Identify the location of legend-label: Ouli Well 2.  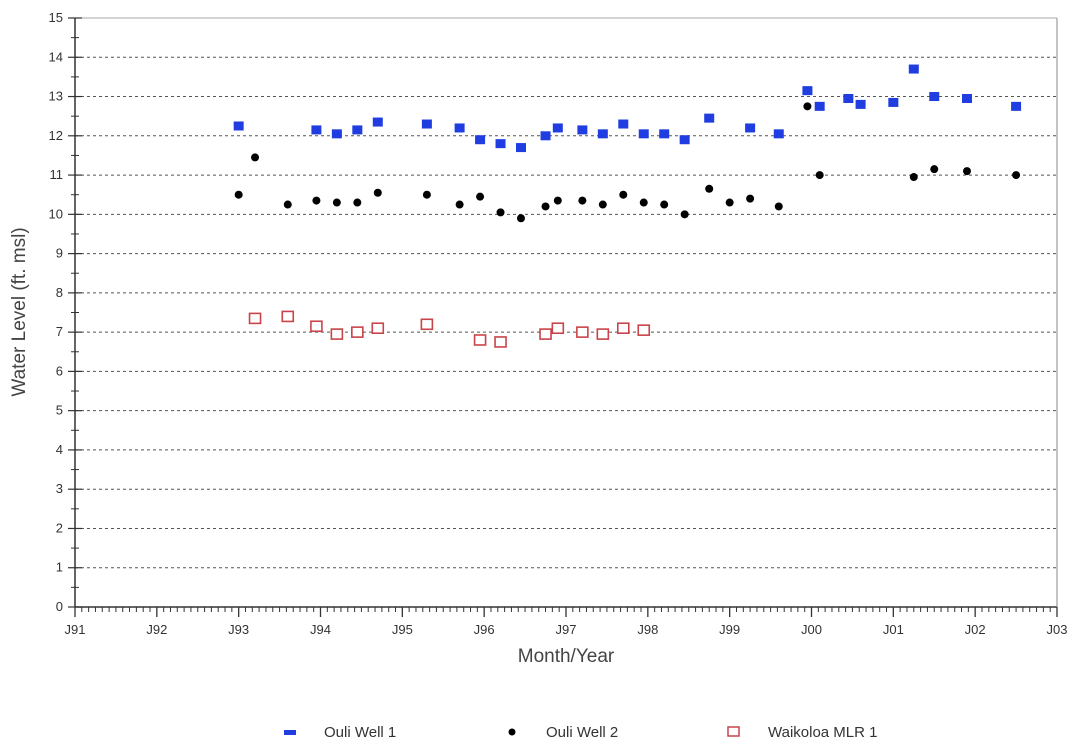
(582, 732).